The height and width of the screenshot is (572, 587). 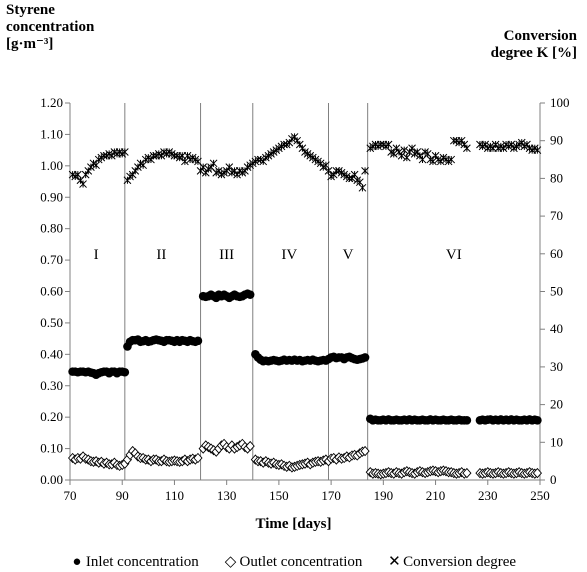 I want to click on x-tick-label: 230, so click(x=488, y=495).